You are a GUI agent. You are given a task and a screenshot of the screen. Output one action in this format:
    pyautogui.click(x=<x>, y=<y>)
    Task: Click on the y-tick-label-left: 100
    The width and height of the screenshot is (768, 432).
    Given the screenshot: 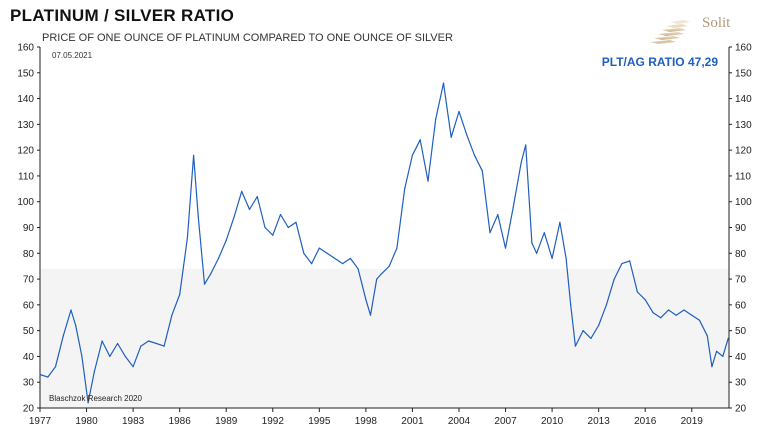 What is the action you would take?
    pyautogui.click(x=25, y=202)
    